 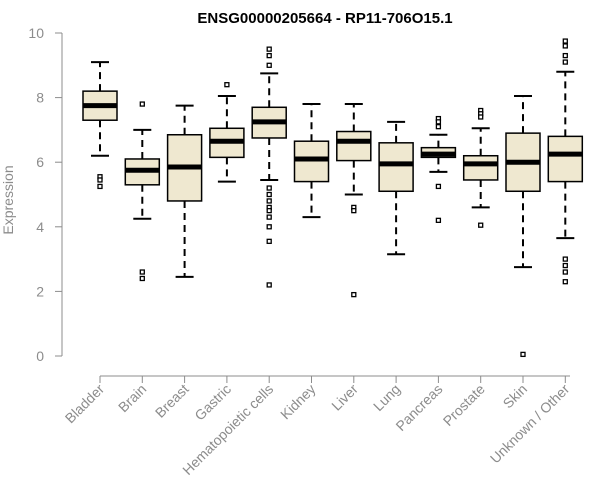 I want to click on x-tick-label: Skin, so click(x=515, y=396).